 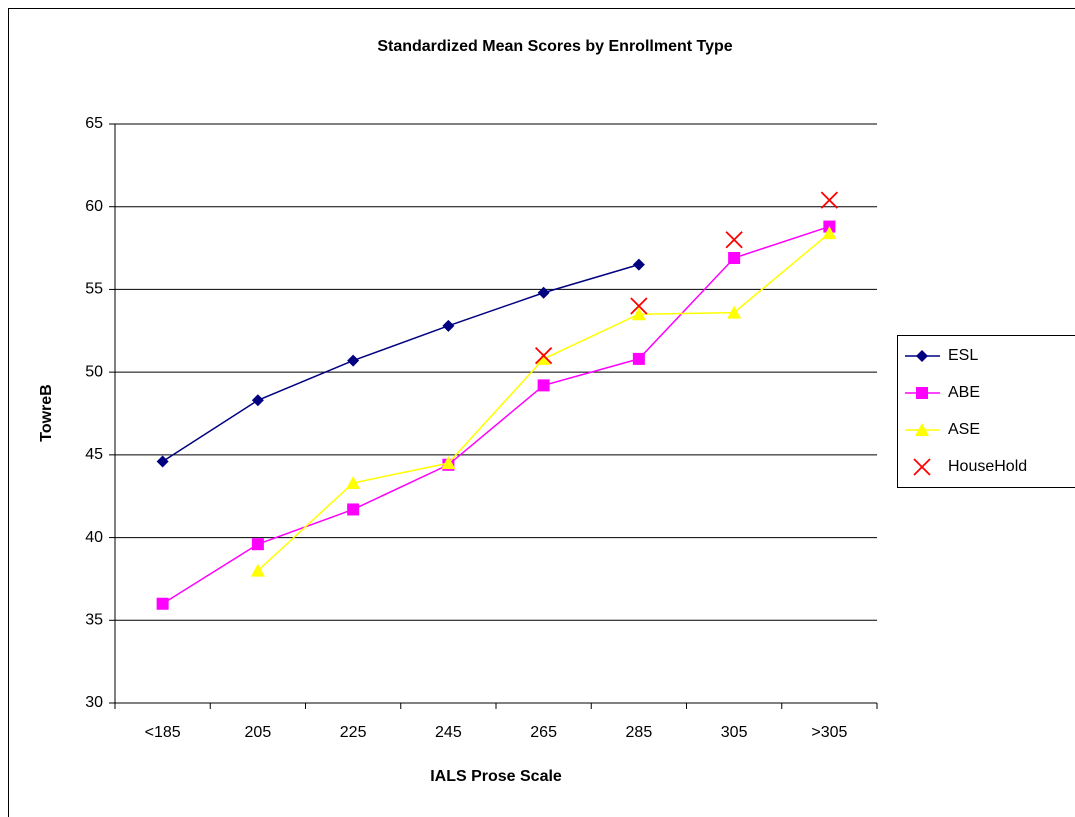 What do you see at coordinates (496, 776) in the screenshot?
I see `x-axis-label: IALS Prose Scale` at bounding box center [496, 776].